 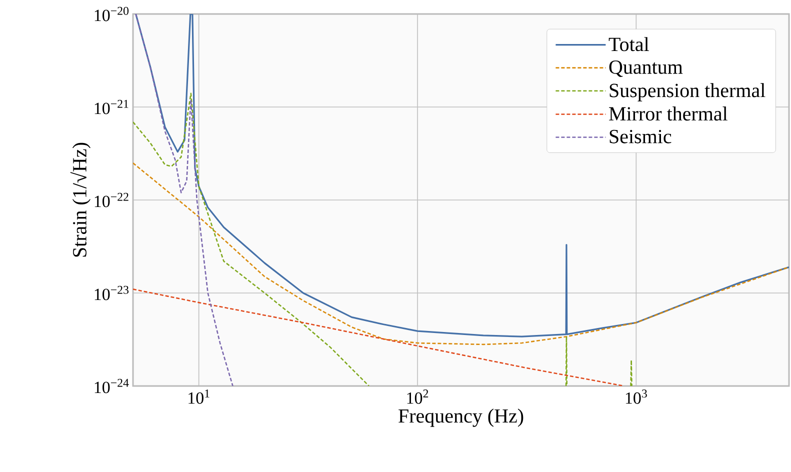 I want to click on legend-label: Mirror thermal, so click(x=668, y=113).